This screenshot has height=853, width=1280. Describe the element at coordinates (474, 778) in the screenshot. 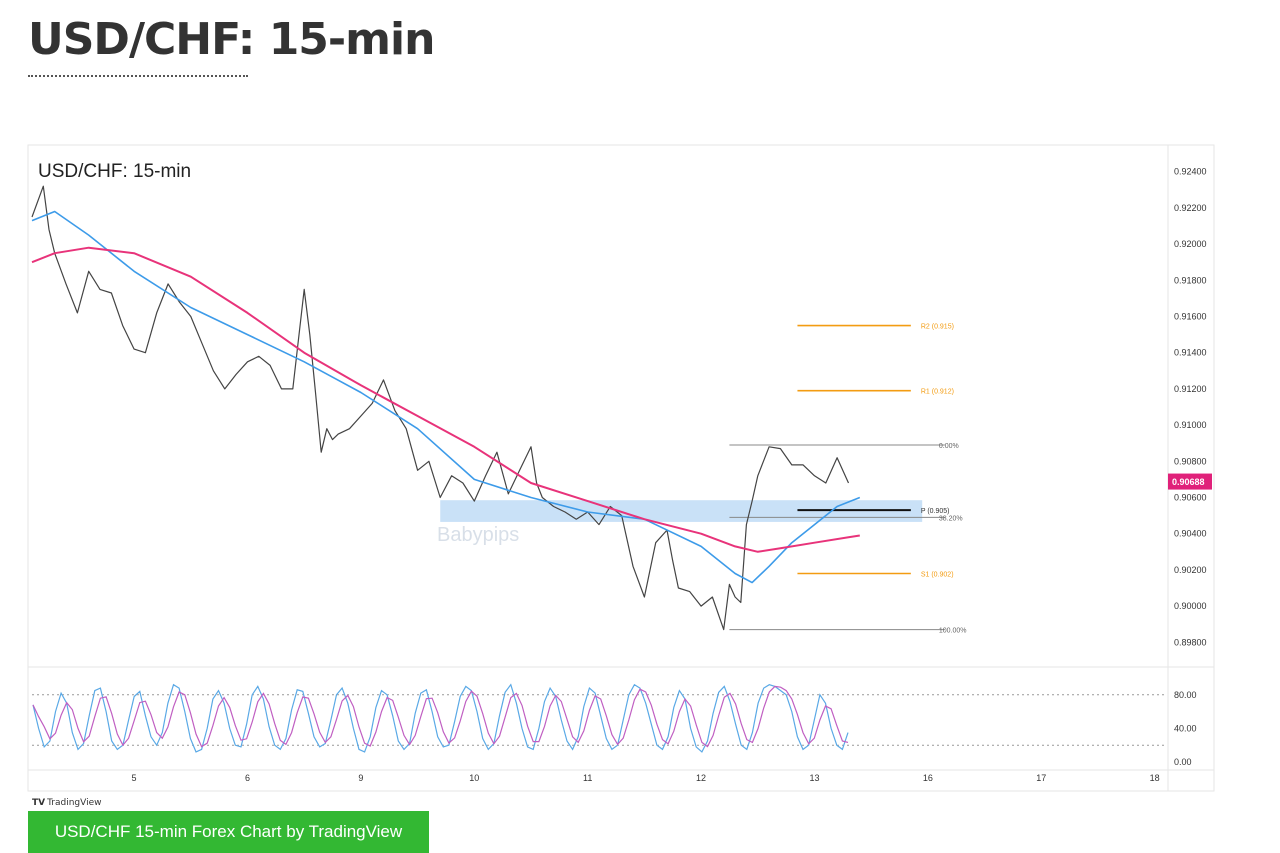

I see `x-tick-label-3: 10` at that location.